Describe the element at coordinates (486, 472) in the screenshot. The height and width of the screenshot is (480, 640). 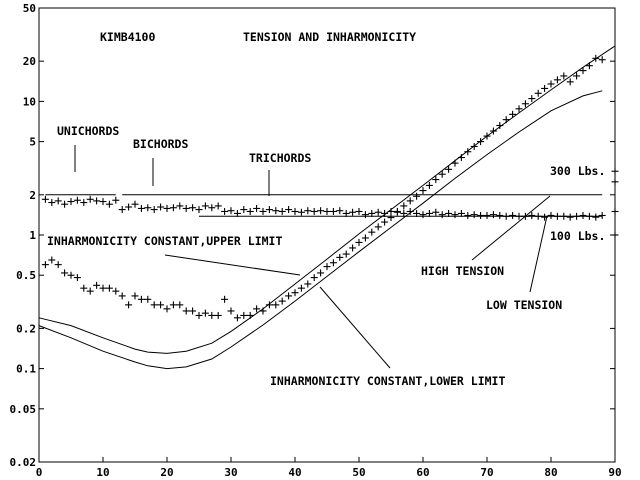
I see `x-tick-label: 70` at that location.